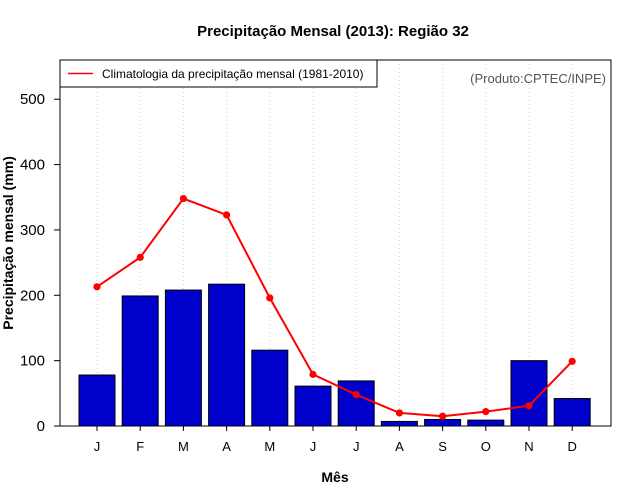 The width and height of the screenshot is (640, 500). I want to click on y-tick-label: 300, so click(32, 230).